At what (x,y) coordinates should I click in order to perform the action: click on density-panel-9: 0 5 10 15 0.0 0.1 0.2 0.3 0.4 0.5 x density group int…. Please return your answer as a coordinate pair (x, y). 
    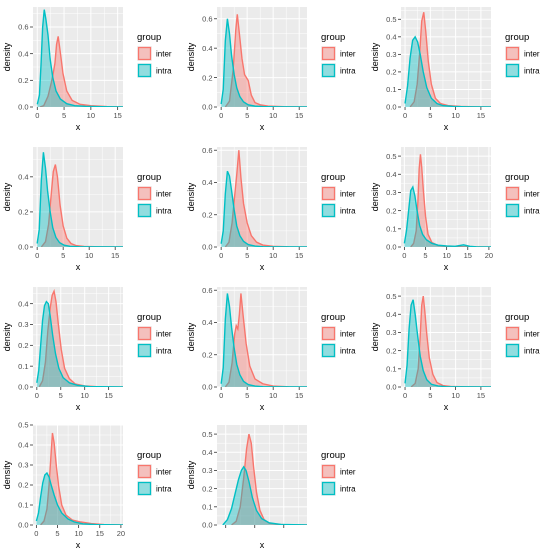
    Looking at the image, I should click on (455, 349).